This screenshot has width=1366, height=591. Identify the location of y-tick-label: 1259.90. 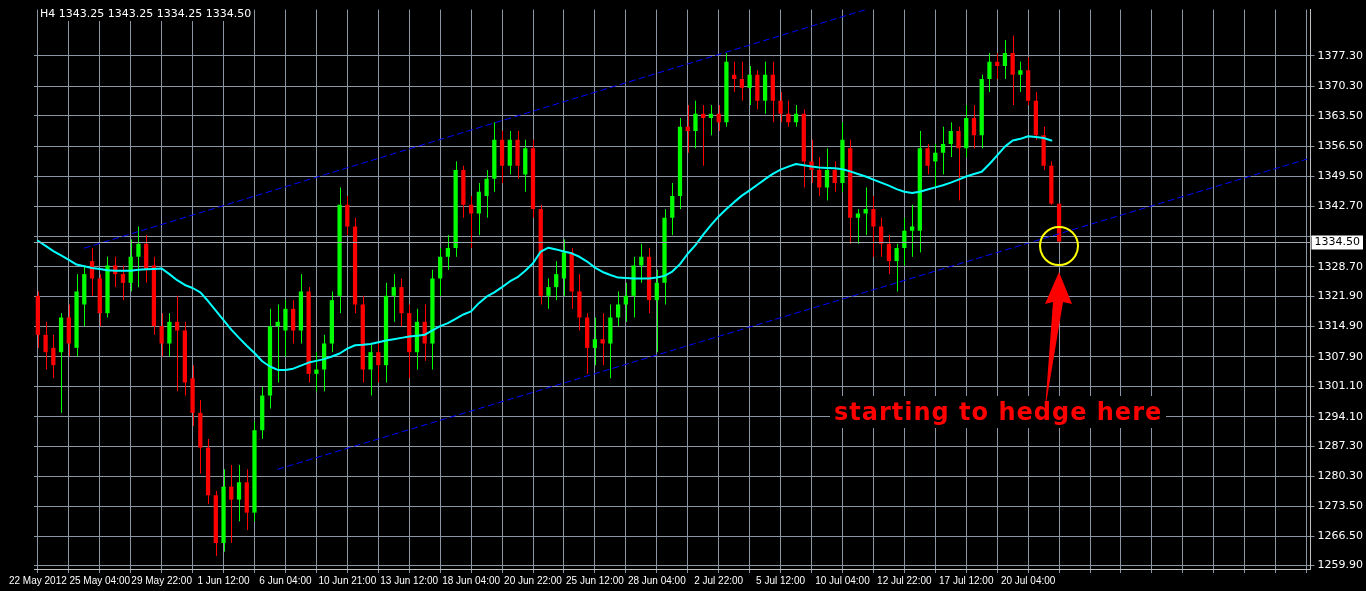
(1340, 564).